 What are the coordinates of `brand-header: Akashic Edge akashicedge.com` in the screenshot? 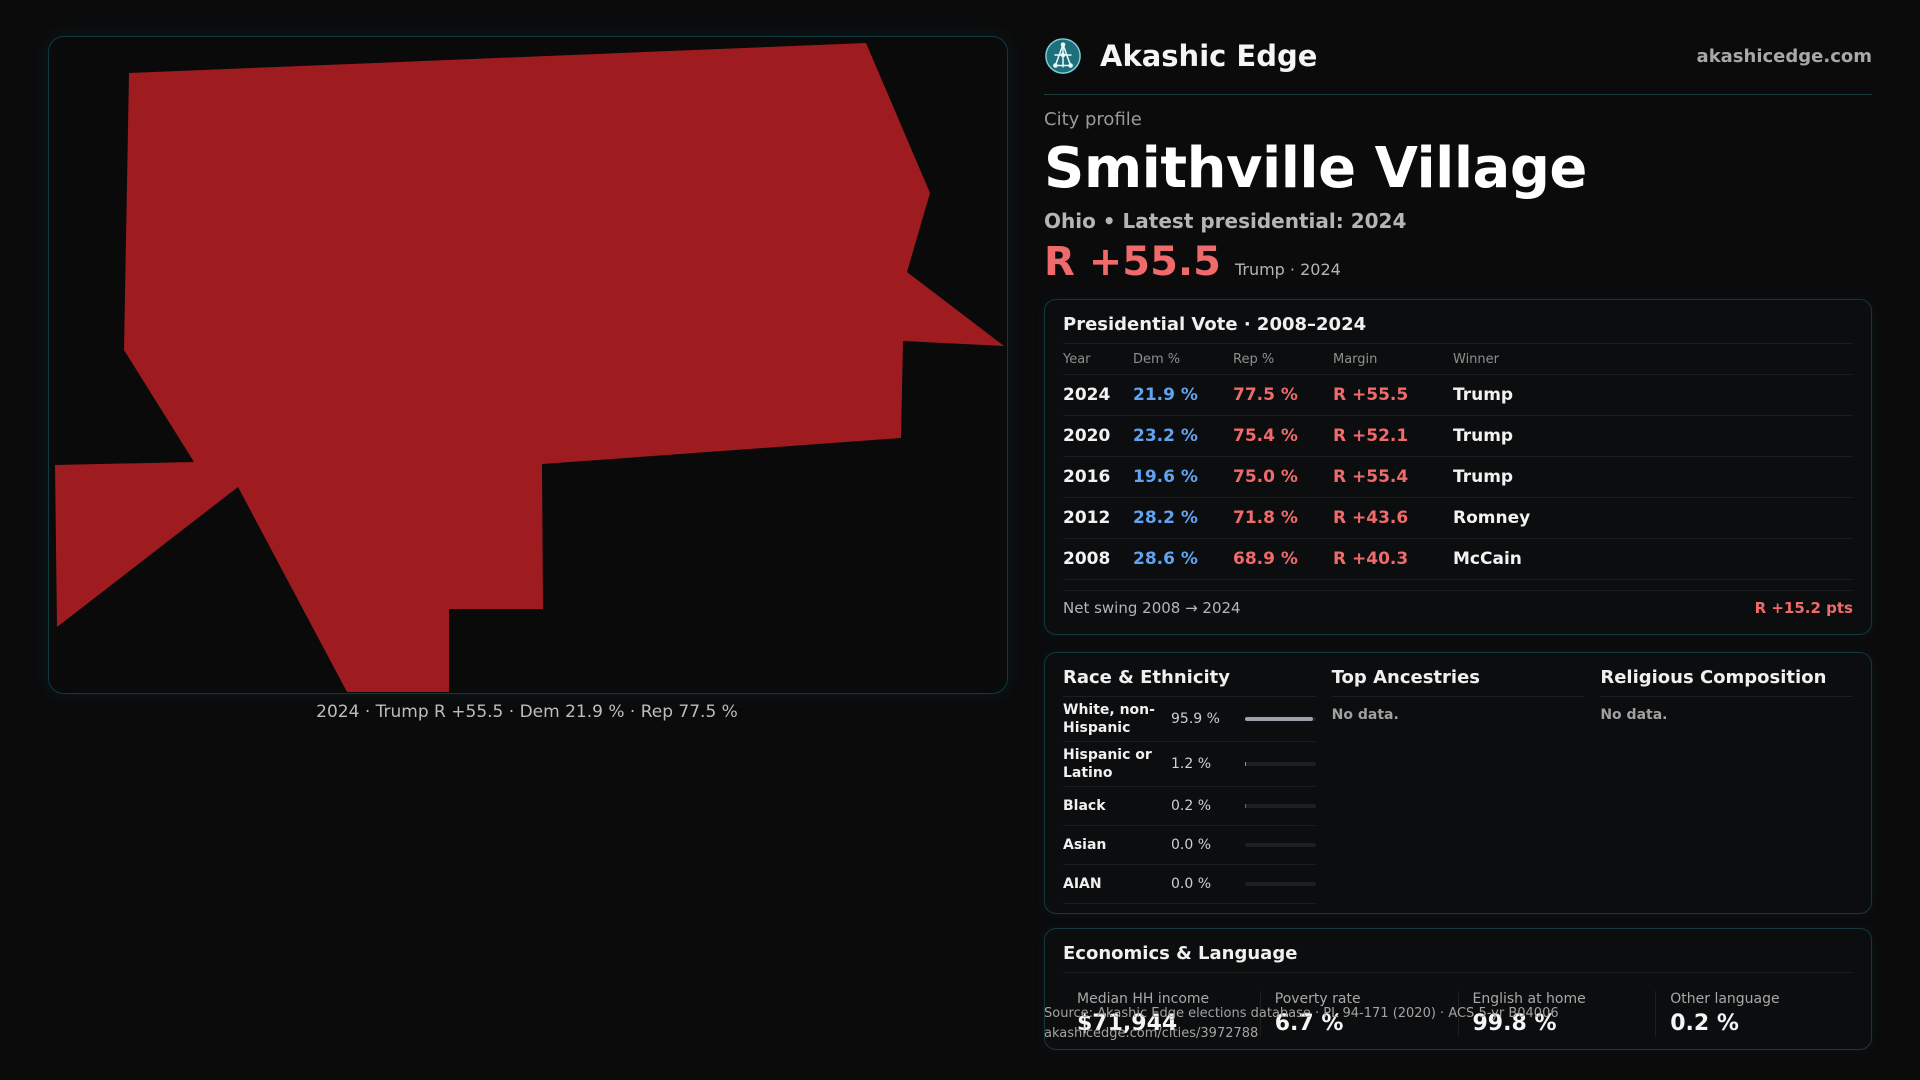 It's located at (1458, 65).